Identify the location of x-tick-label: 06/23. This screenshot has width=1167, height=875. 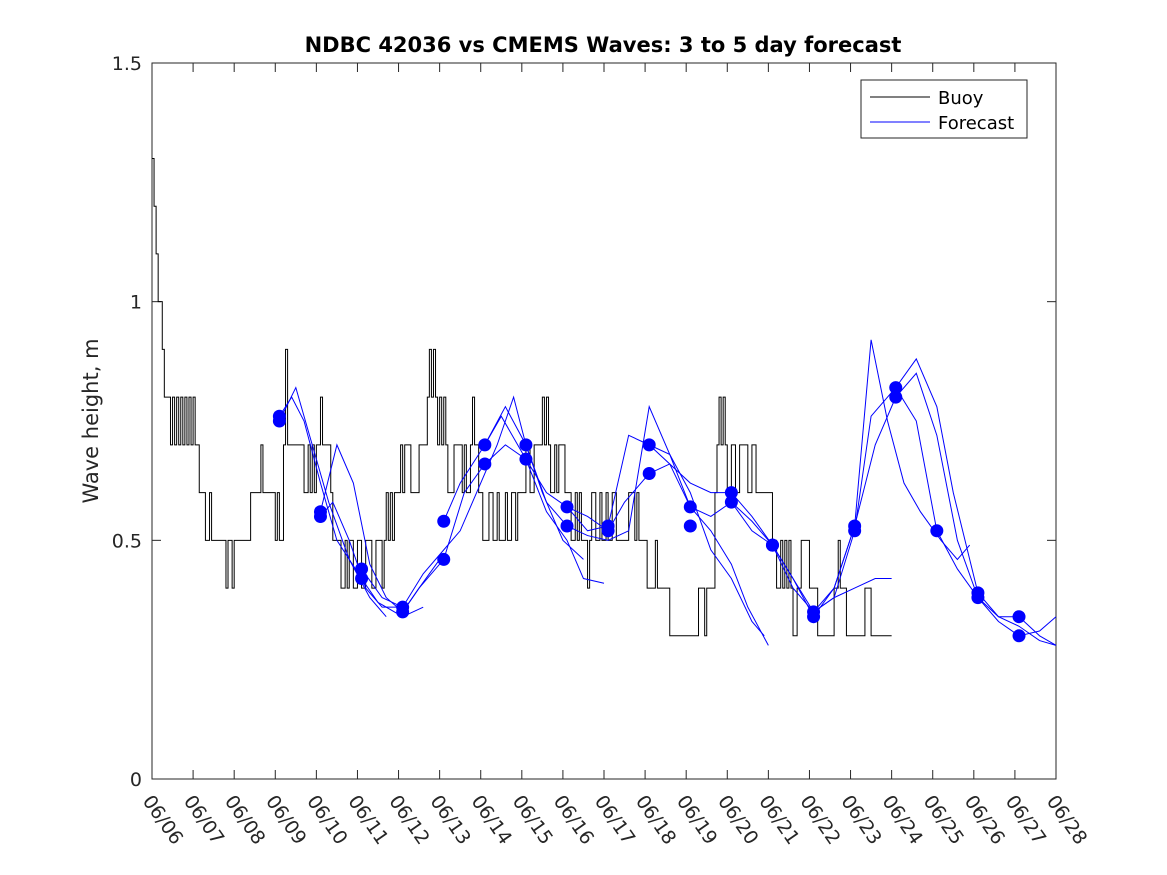
(860, 819).